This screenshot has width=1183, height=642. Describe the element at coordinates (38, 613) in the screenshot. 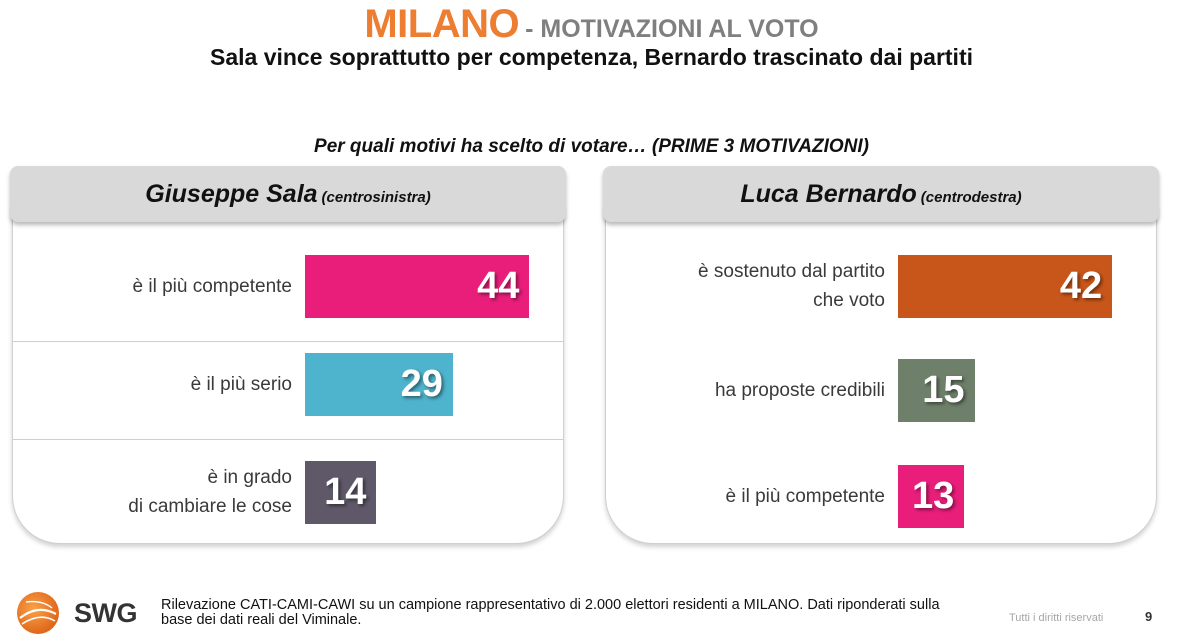

I see `swg-logo-icon` at that location.